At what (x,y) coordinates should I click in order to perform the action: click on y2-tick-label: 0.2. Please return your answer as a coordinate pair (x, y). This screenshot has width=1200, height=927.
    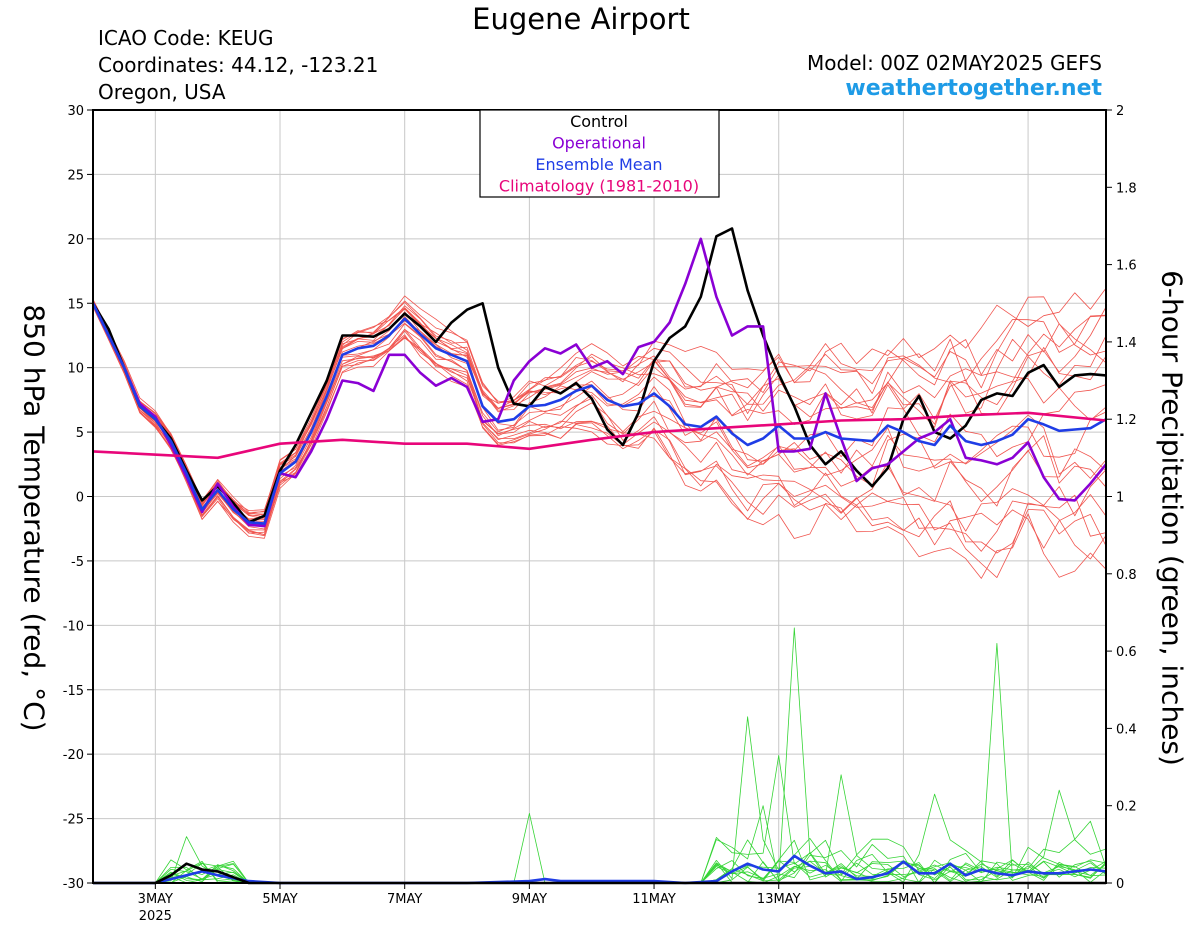
    Looking at the image, I should click on (1126, 807).